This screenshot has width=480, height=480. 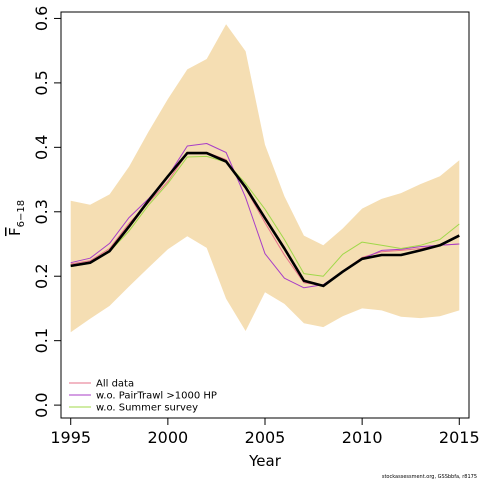 I want to click on y-axis-title-sub: 6−18, so click(x=21, y=213).